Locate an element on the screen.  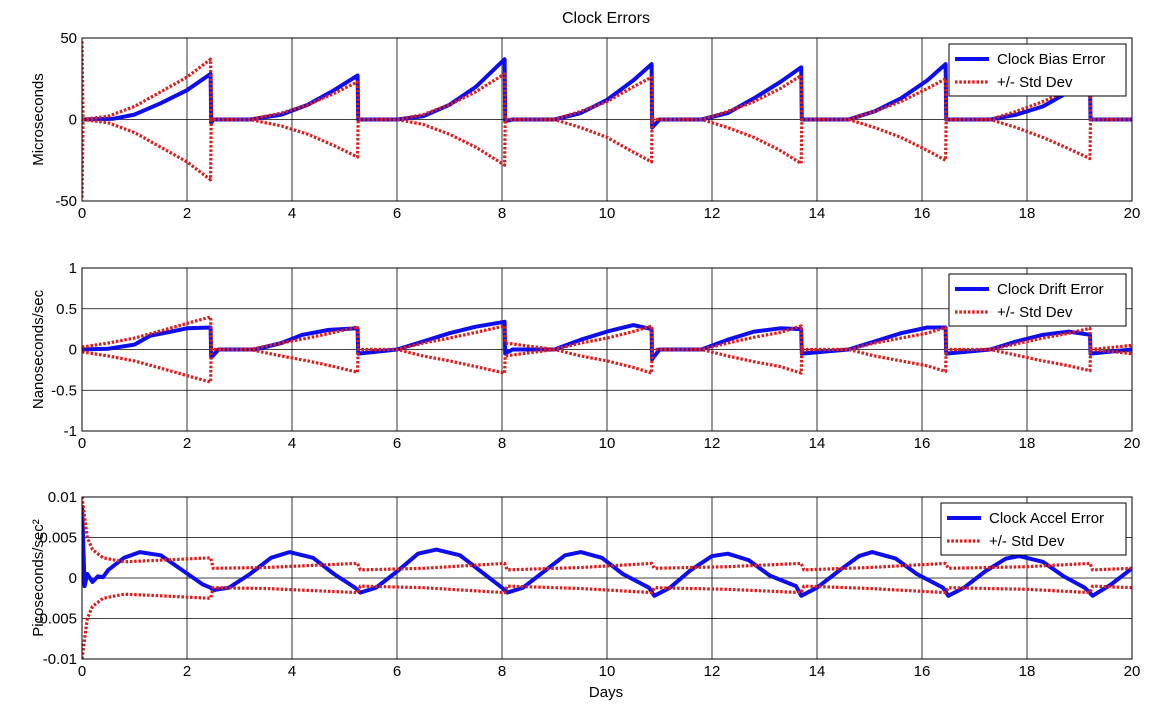
legend-label: Clock Bias Error is located at coordinates (1051, 59).